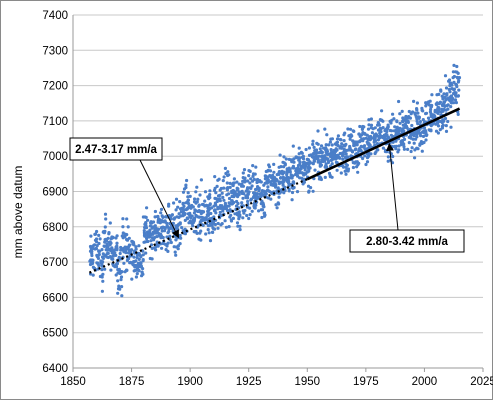 The image size is (493, 400). I want to click on x-tick-label: 1850, so click(73, 382).